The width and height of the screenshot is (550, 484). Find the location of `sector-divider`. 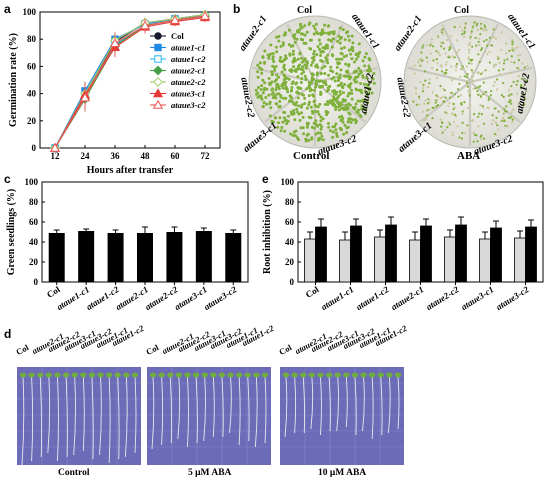

sector-divider is located at coordinates (456, 53).